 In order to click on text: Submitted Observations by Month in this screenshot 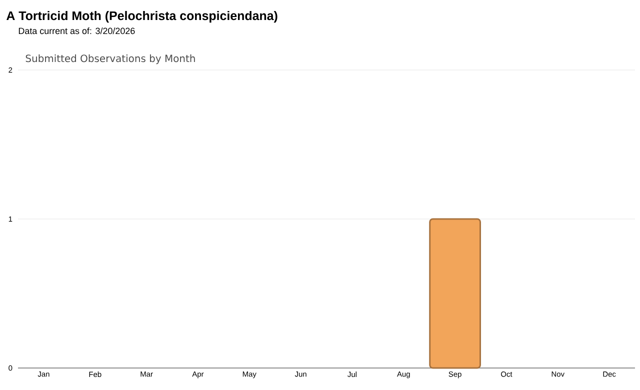, I will do `click(110, 59)`.